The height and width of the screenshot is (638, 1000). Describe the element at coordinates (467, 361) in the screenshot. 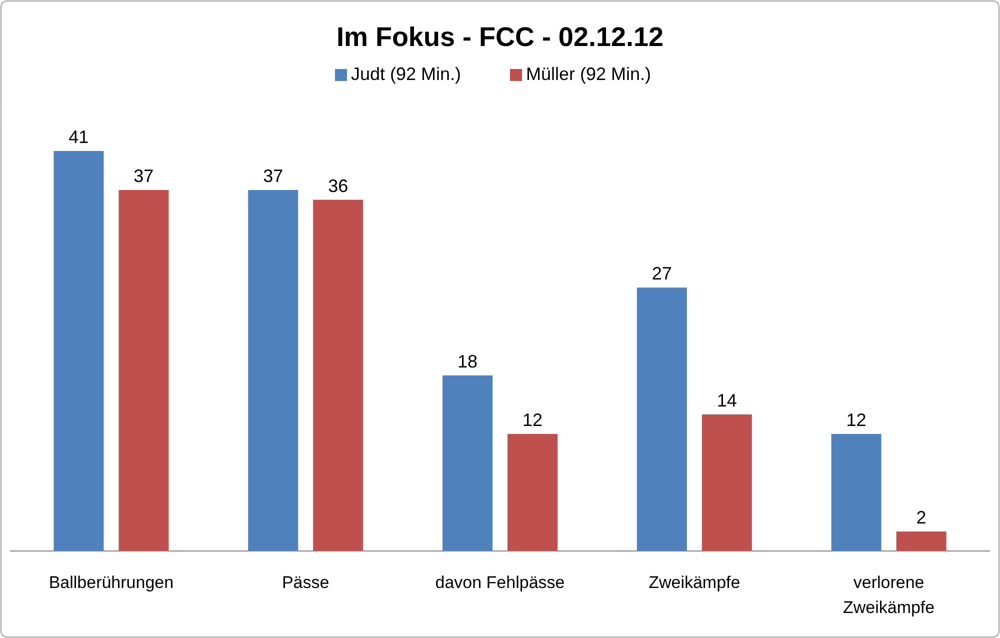

I see `data-label: 18` at that location.